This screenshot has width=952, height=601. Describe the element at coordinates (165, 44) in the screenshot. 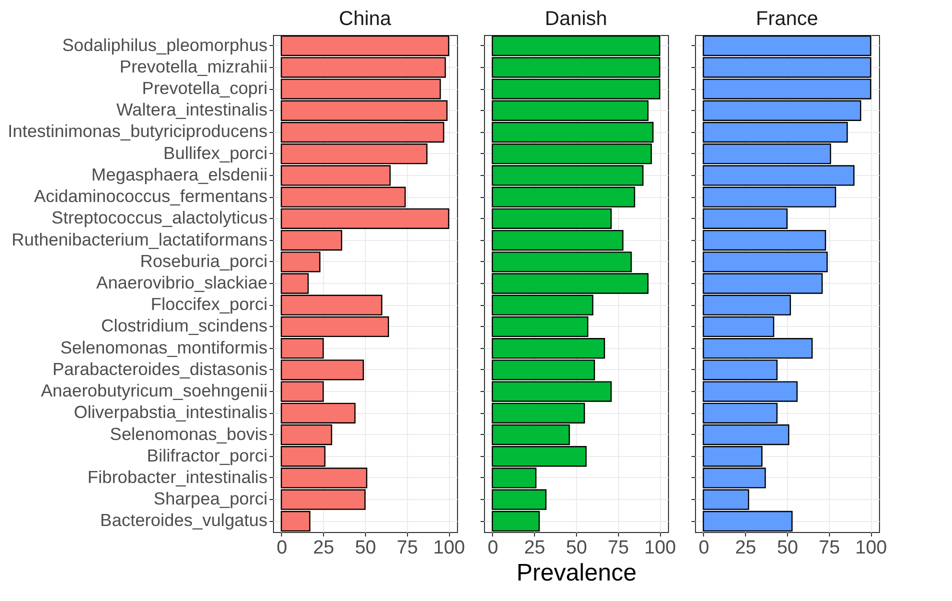

I see `y-tick-label: Sodaliphilus_pleomorphus` at that location.